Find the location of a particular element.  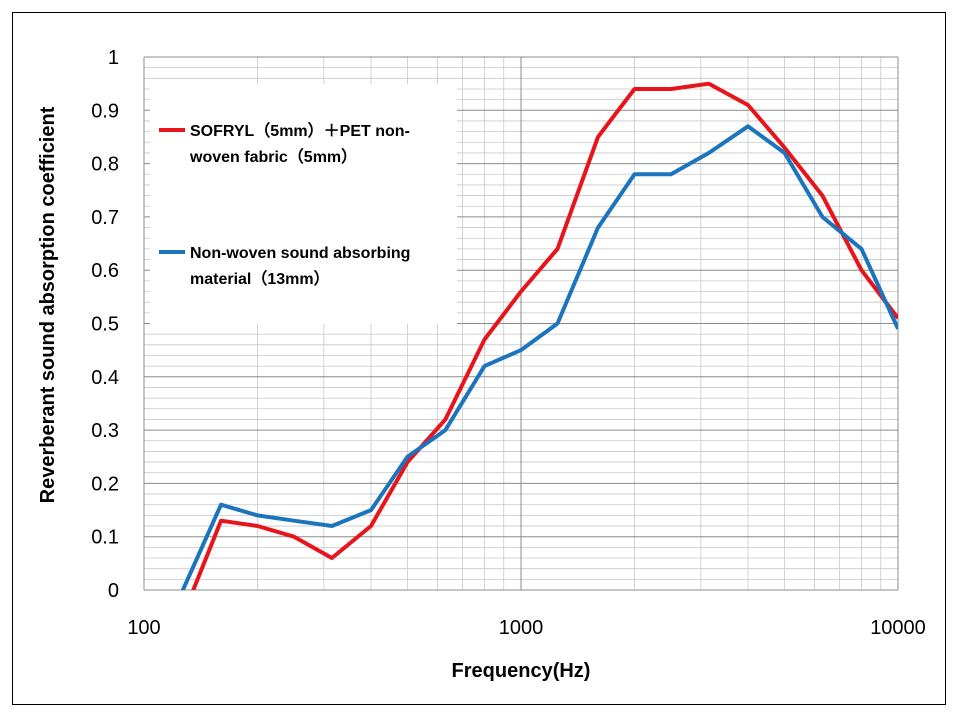

x-tick-label: 100 is located at coordinates (143, 628).